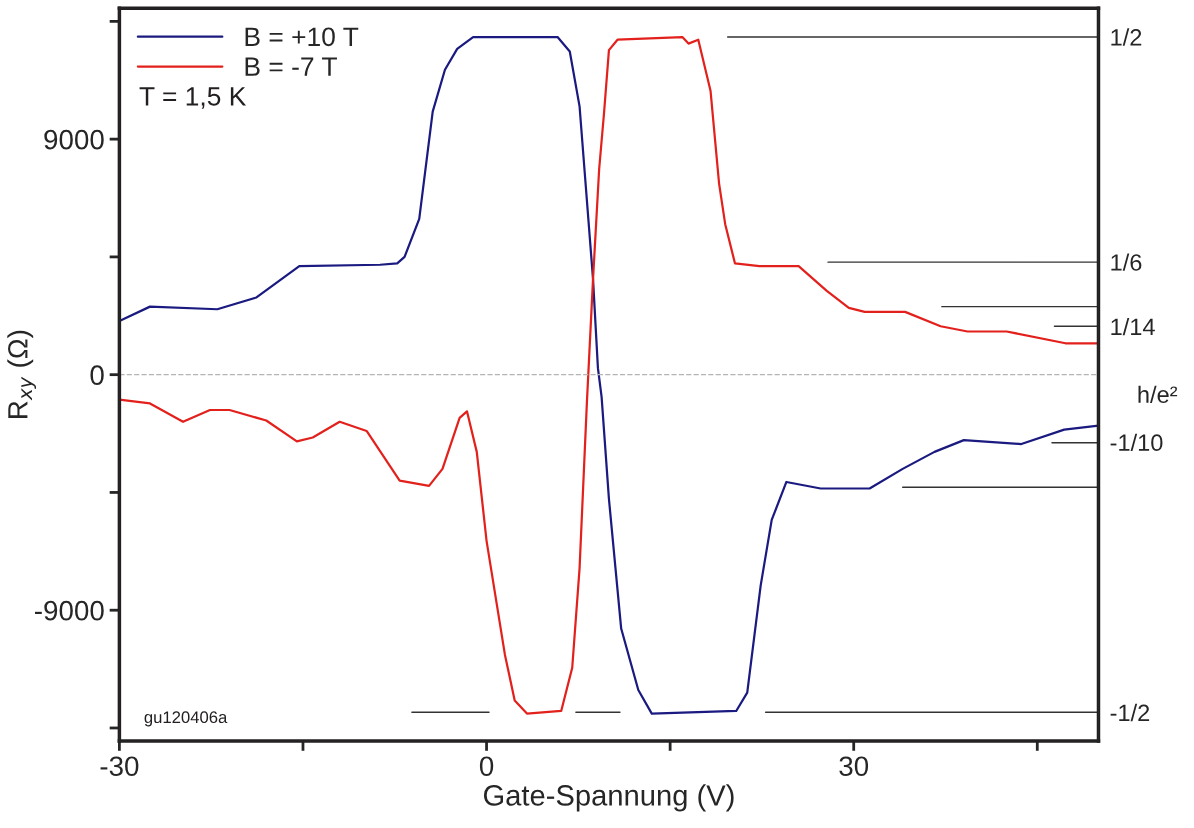  What do you see at coordinates (291, 66) in the screenshot?
I see `legend-label: B = -7 T` at bounding box center [291, 66].